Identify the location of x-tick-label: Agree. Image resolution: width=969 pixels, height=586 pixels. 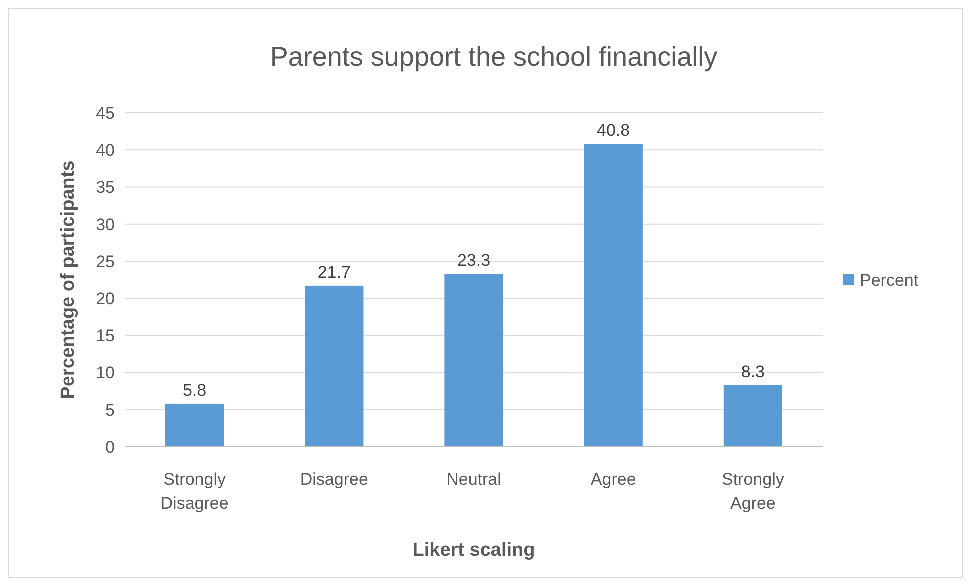
(613, 479).